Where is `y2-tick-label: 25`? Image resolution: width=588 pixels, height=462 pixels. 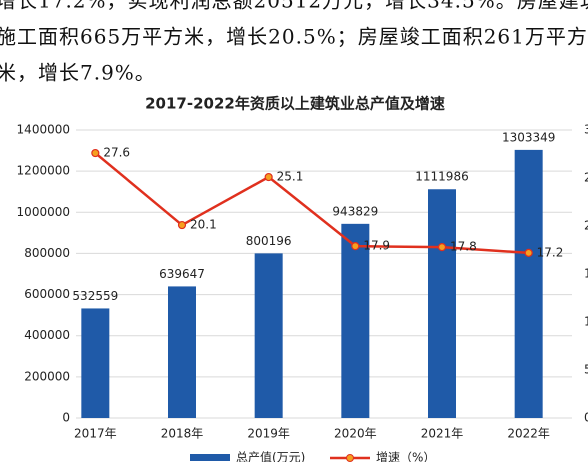 y2-tick-label: 25 is located at coordinates (586, 178).